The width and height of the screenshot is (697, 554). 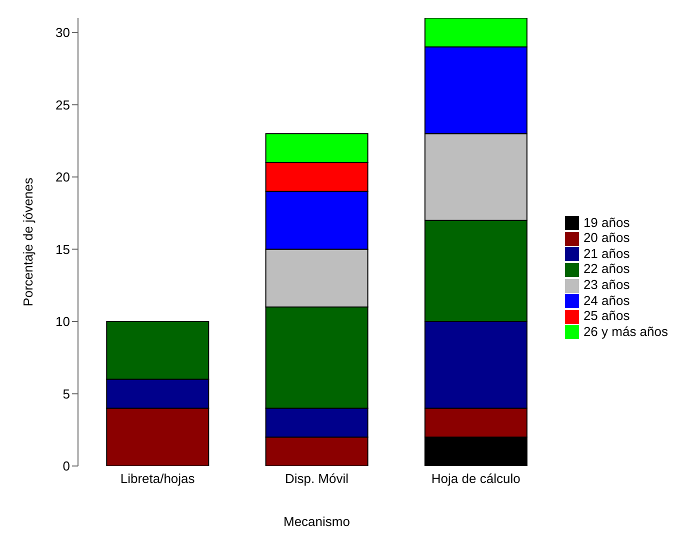 I want to click on legend-label: 20 años, so click(x=606, y=238).